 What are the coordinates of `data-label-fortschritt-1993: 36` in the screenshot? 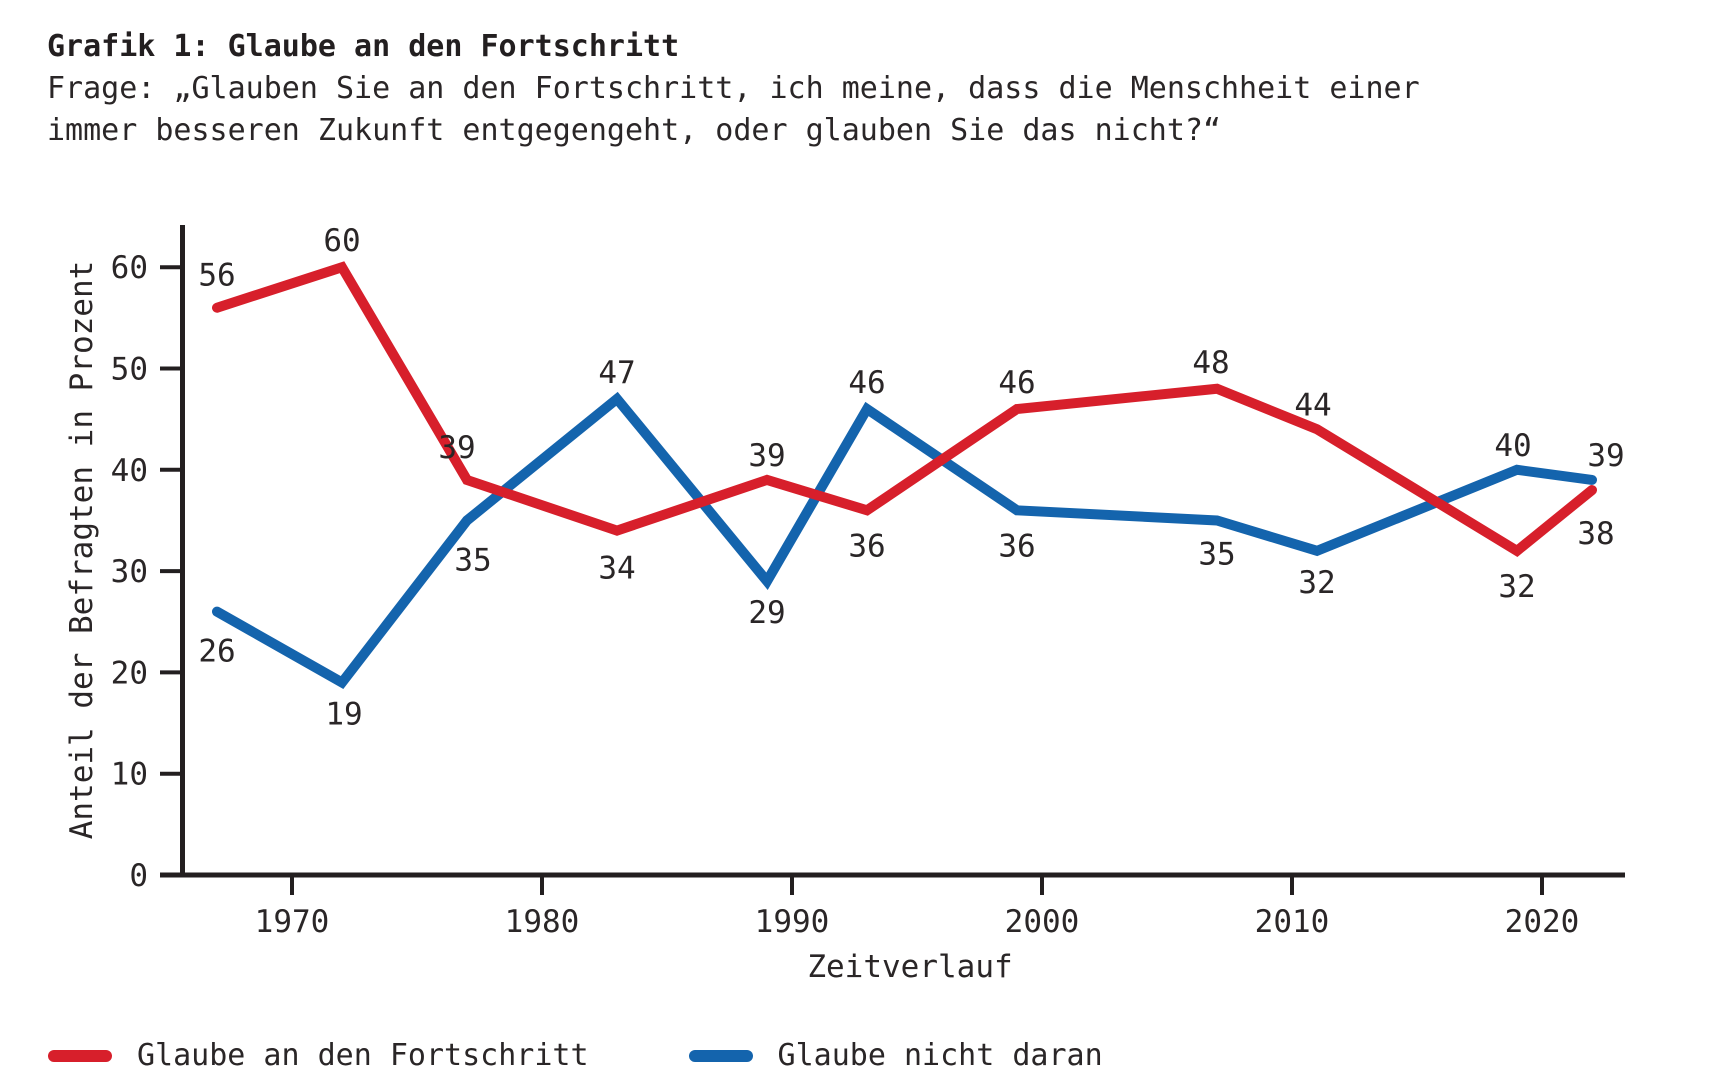 It's located at (866, 546).